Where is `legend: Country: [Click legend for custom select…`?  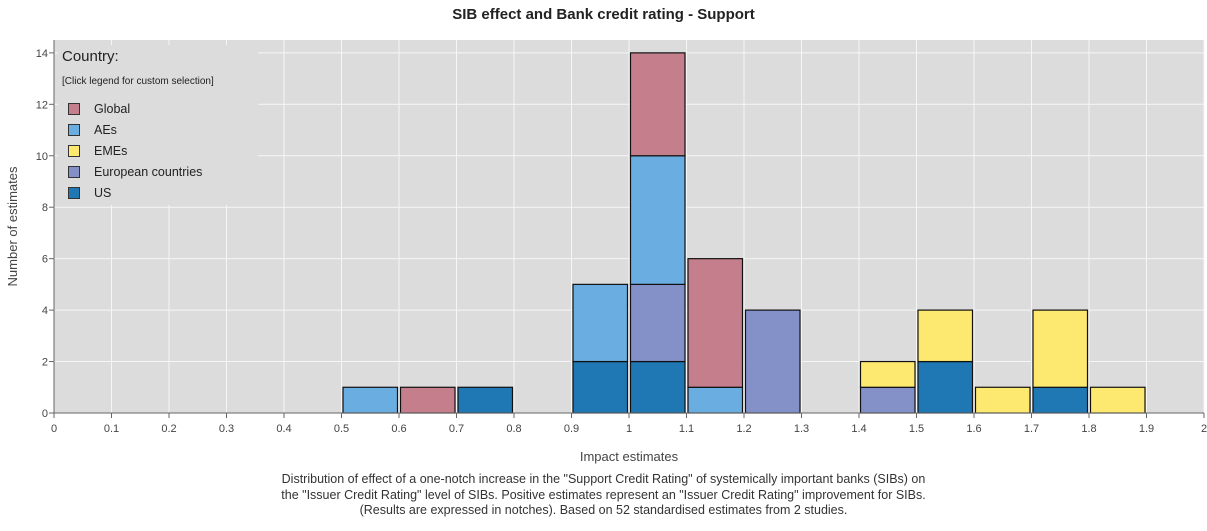
legend: Country: [Click legend for custom select… is located at coordinates (158, 125).